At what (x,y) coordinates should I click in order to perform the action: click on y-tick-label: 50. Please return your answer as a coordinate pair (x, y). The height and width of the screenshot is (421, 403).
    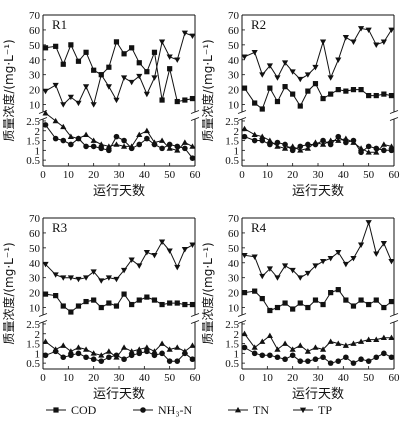
    Looking at the image, I should click on (35, 46).